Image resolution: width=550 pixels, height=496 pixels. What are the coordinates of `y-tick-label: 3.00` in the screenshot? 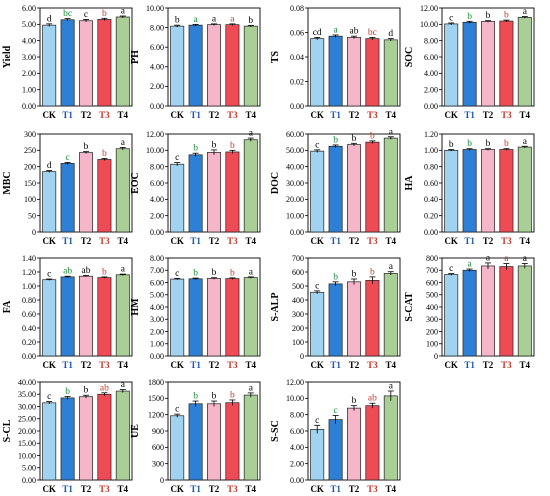 It's located at (29, 57).